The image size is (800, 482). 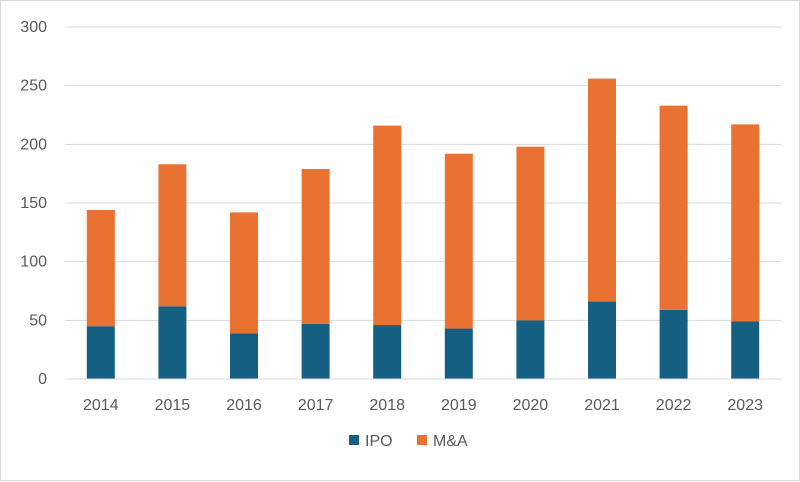 What do you see at coordinates (602, 340) in the screenshot?
I see `bar-ipo-2021` at bounding box center [602, 340].